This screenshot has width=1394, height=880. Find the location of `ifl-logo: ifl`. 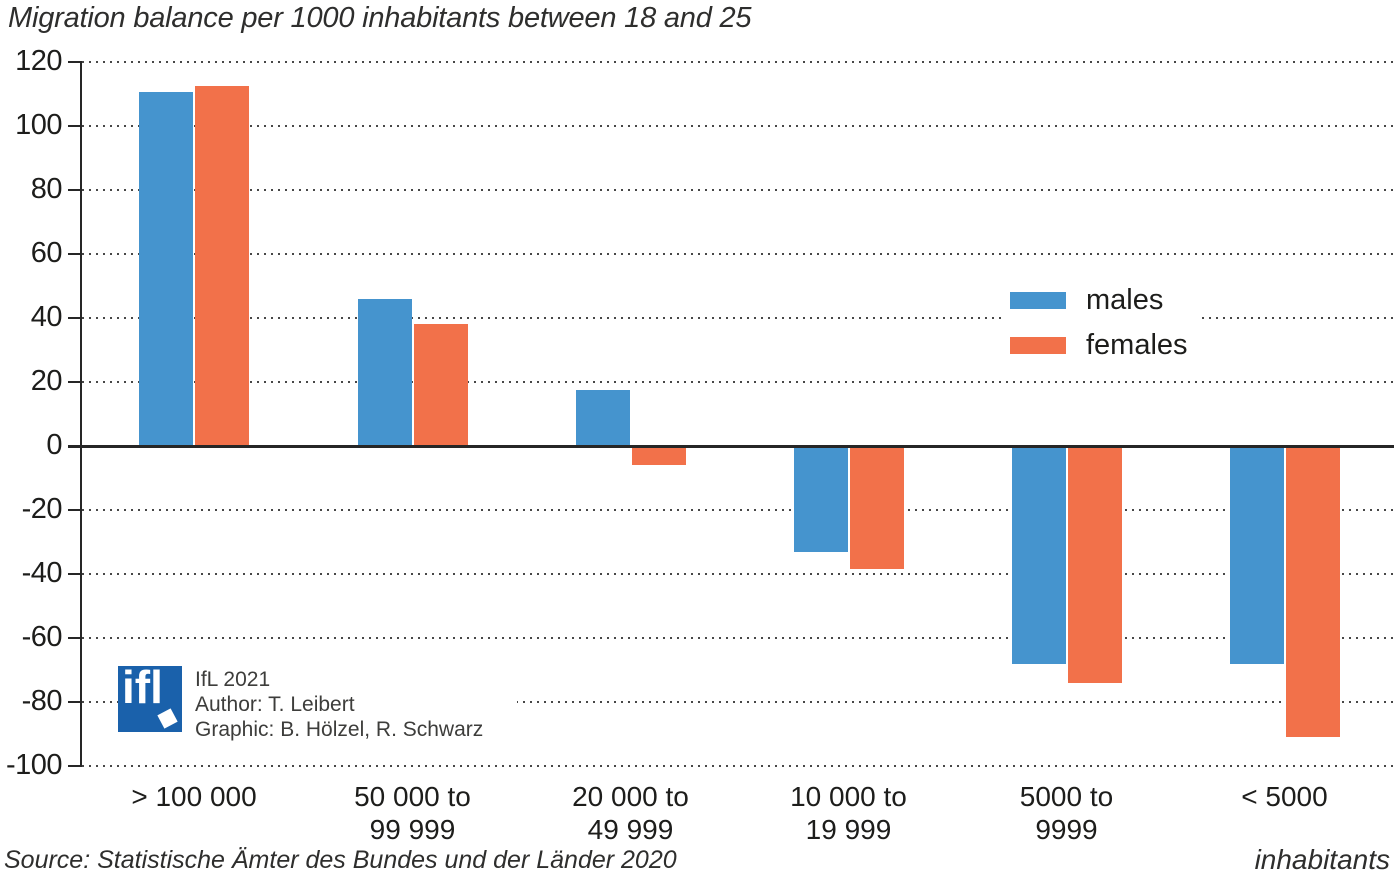

ifl-logo: ifl is located at coordinates (150, 699).